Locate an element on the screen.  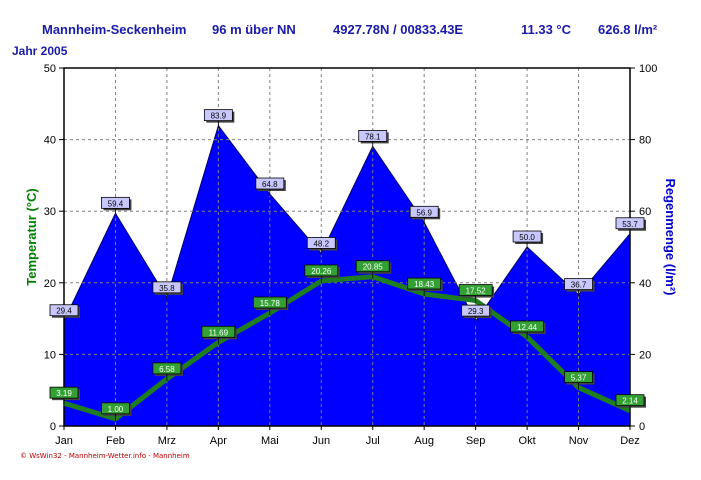
y-axis-title: Temperatur (°C) is located at coordinates (31, 236).